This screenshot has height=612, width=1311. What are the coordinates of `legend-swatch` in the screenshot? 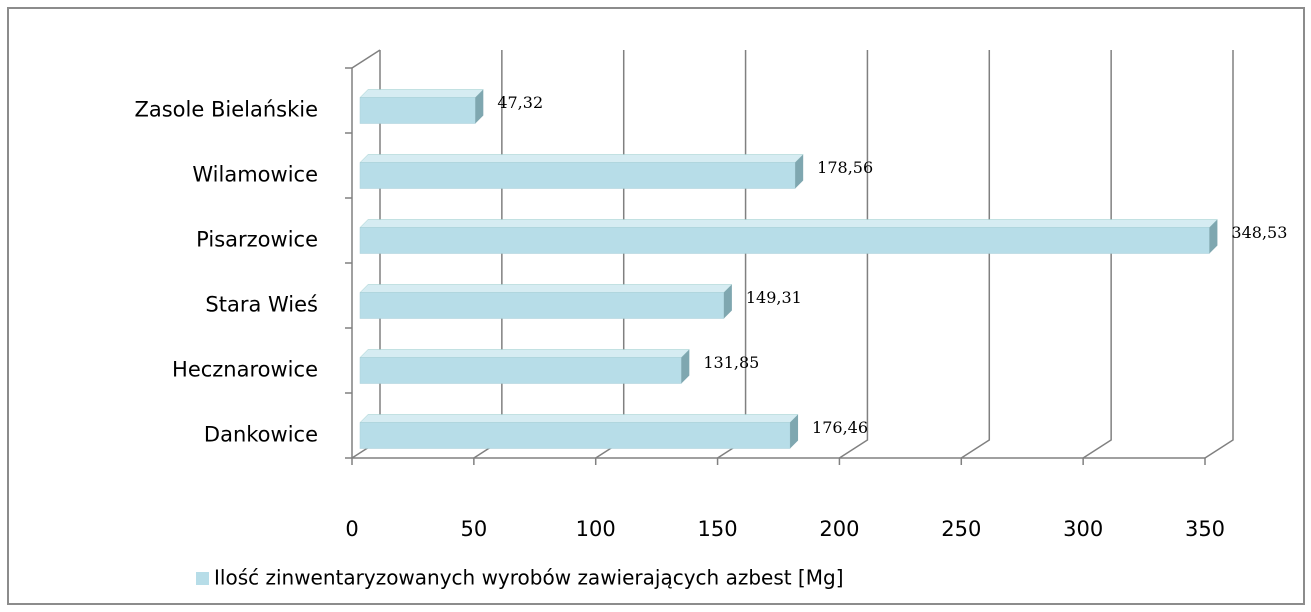 It's located at (202, 578).